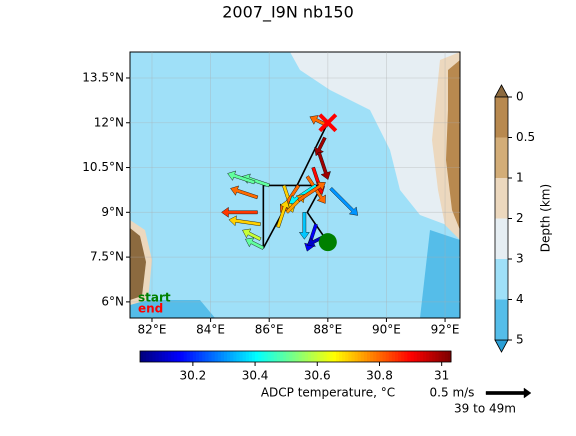 This screenshot has width=576, height=436. I want to click on end-marker, so click(328, 123).